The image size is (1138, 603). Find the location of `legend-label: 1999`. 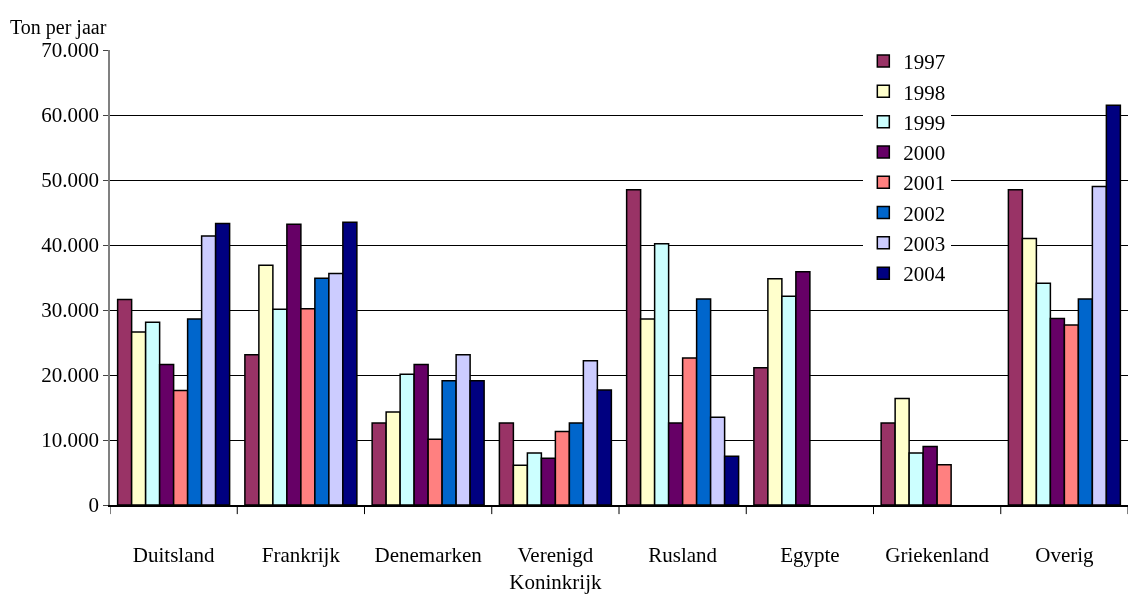

legend-label: 1999 is located at coordinates (924, 122).